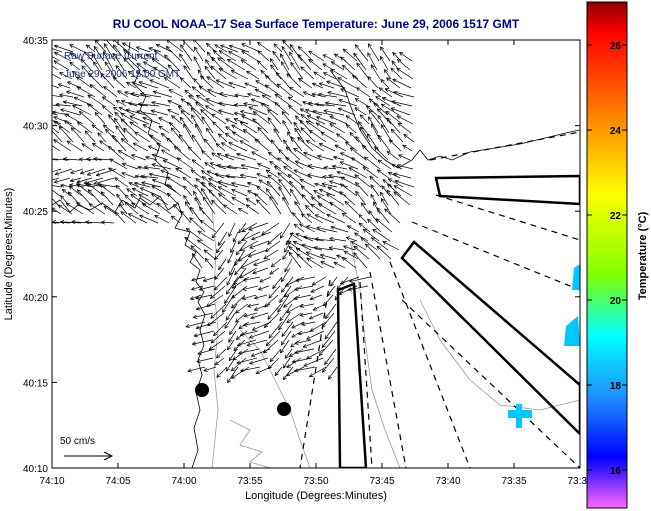 This screenshot has width=651, height=511. What do you see at coordinates (249, 481) in the screenshot?
I see `x-tick-label: 73:55` at bounding box center [249, 481].